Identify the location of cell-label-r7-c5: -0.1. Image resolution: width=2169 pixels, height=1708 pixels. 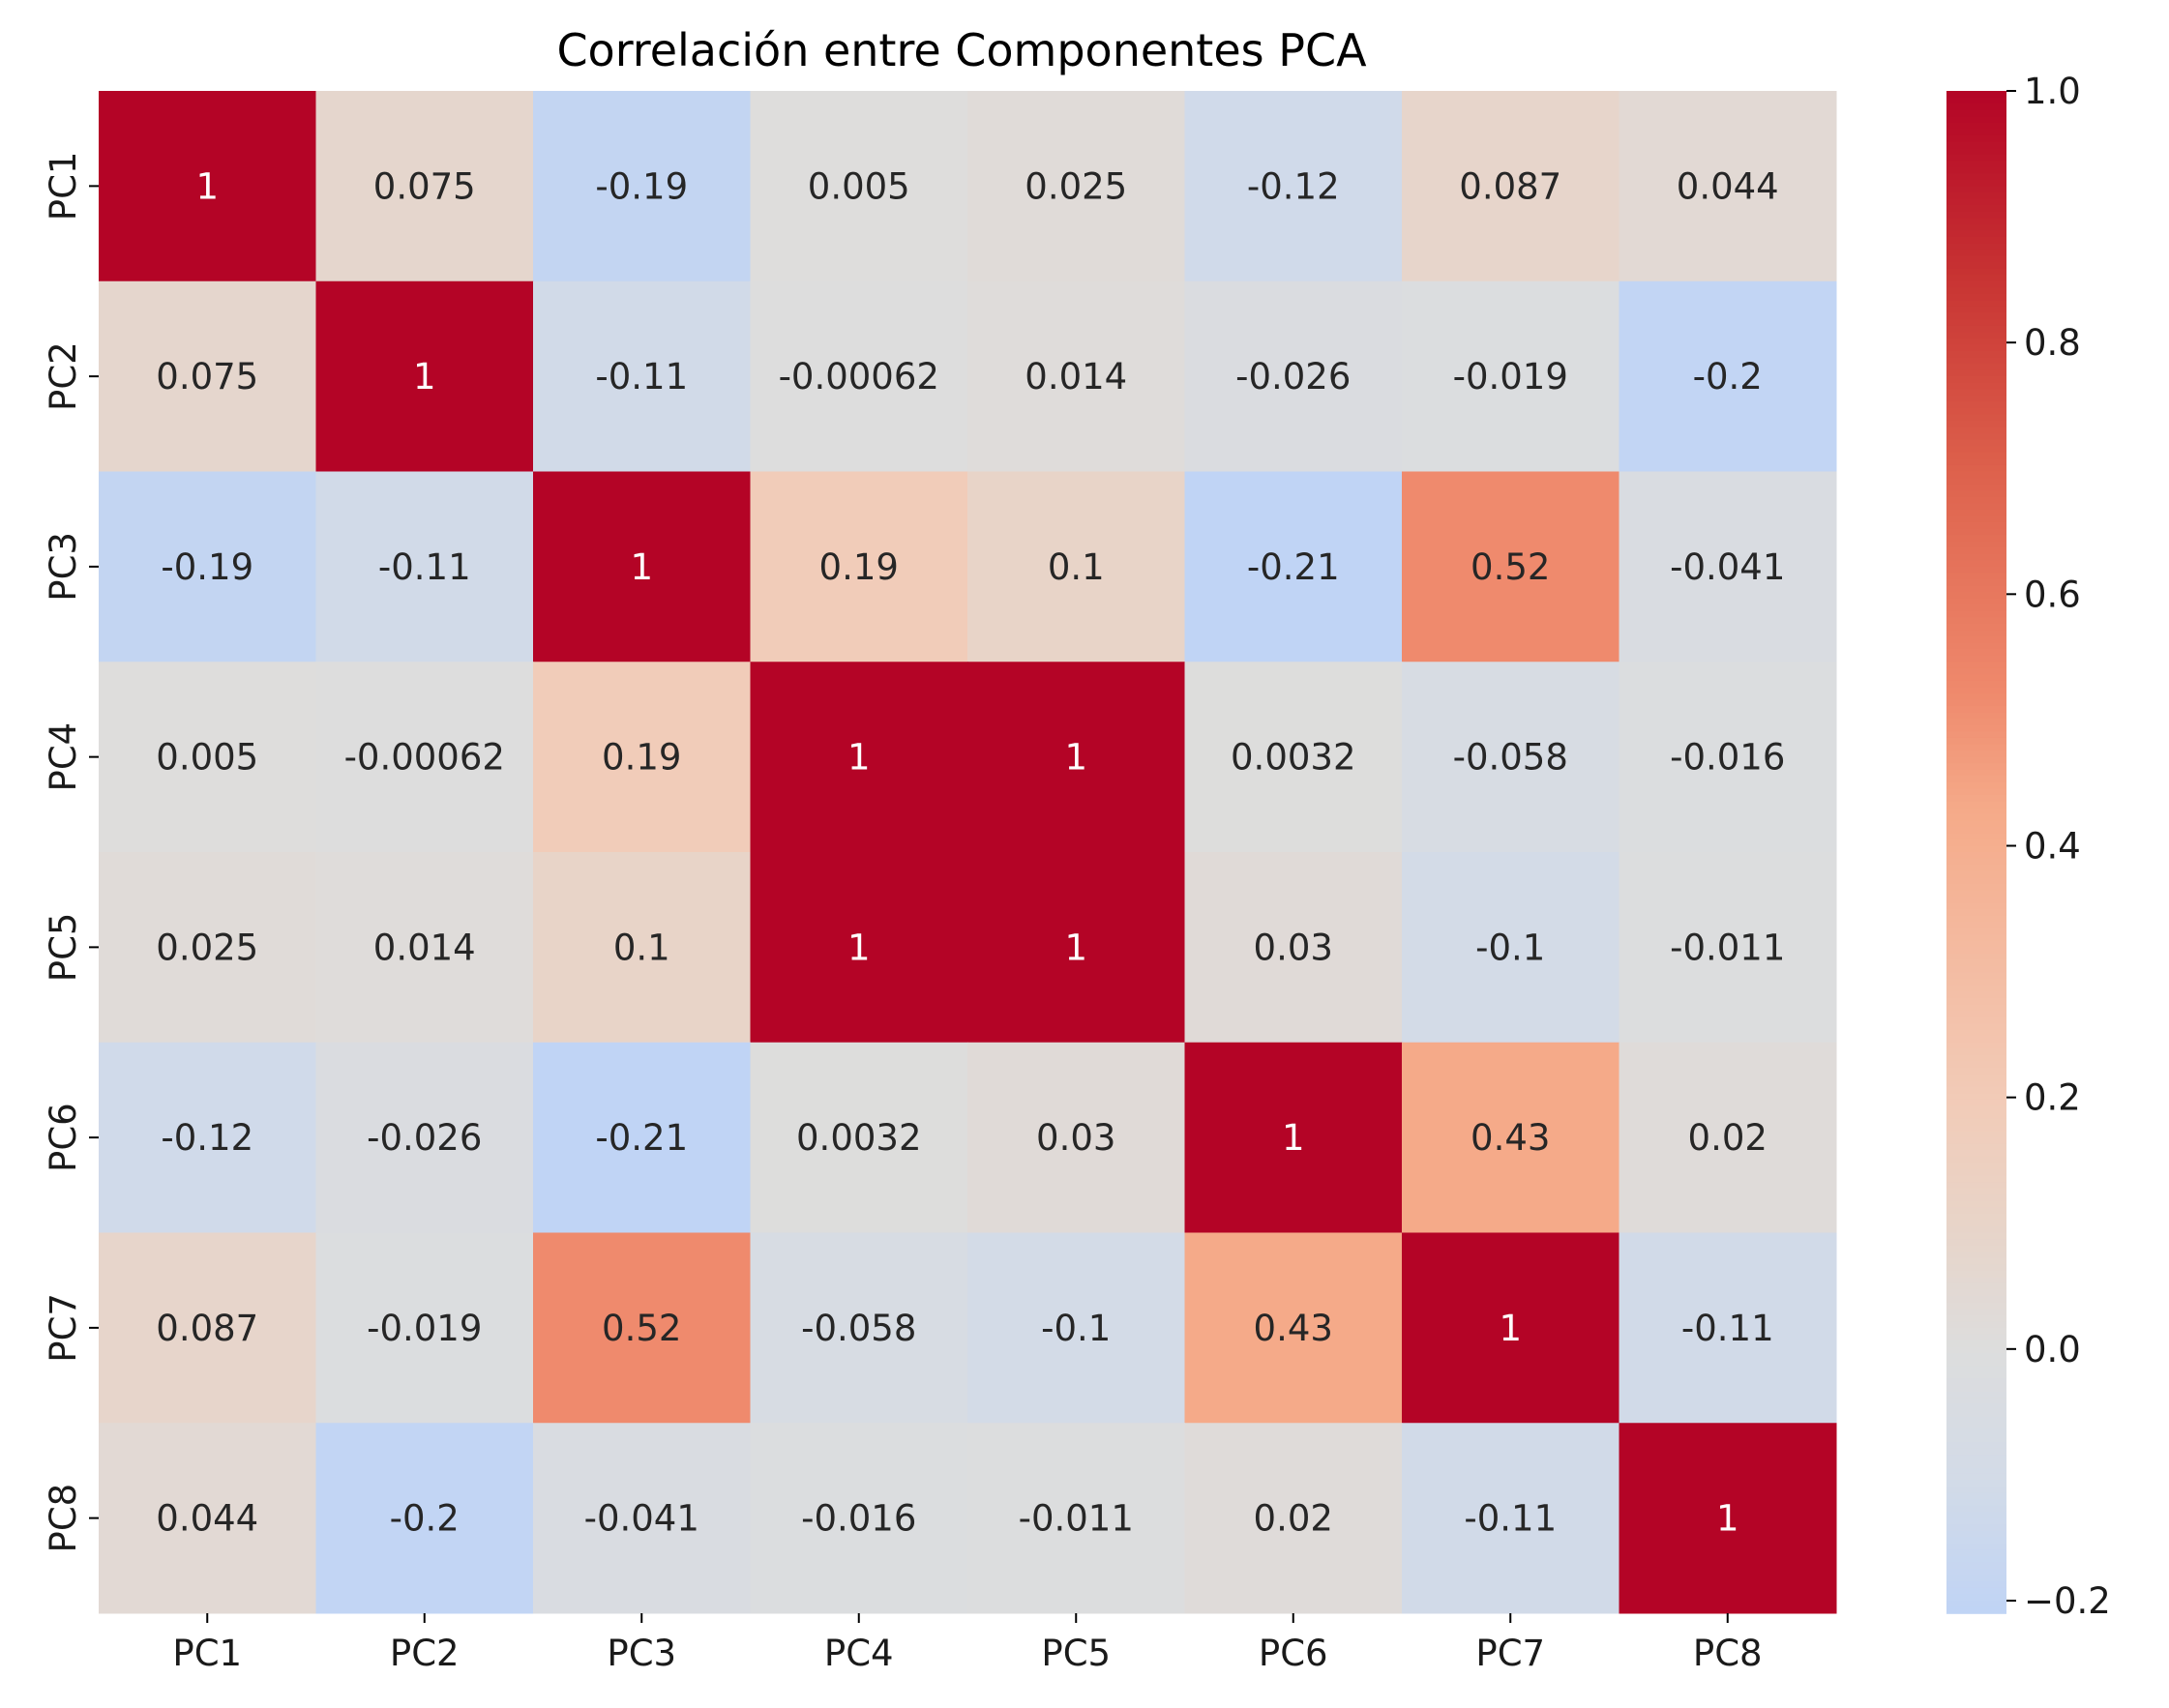
(1076, 1328).